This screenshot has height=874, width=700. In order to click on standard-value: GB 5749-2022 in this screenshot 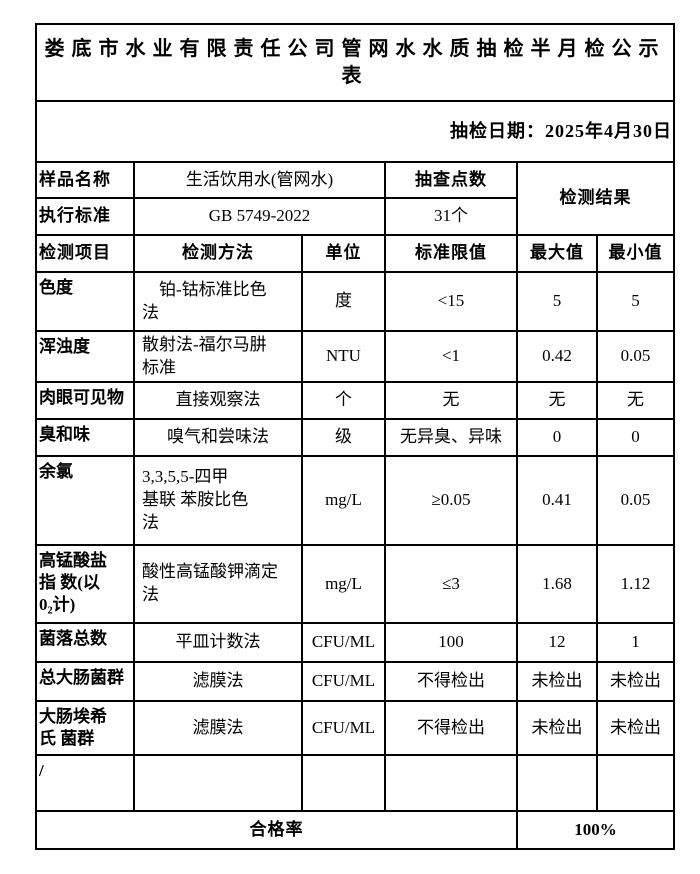, I will do `click(259, 216)`.